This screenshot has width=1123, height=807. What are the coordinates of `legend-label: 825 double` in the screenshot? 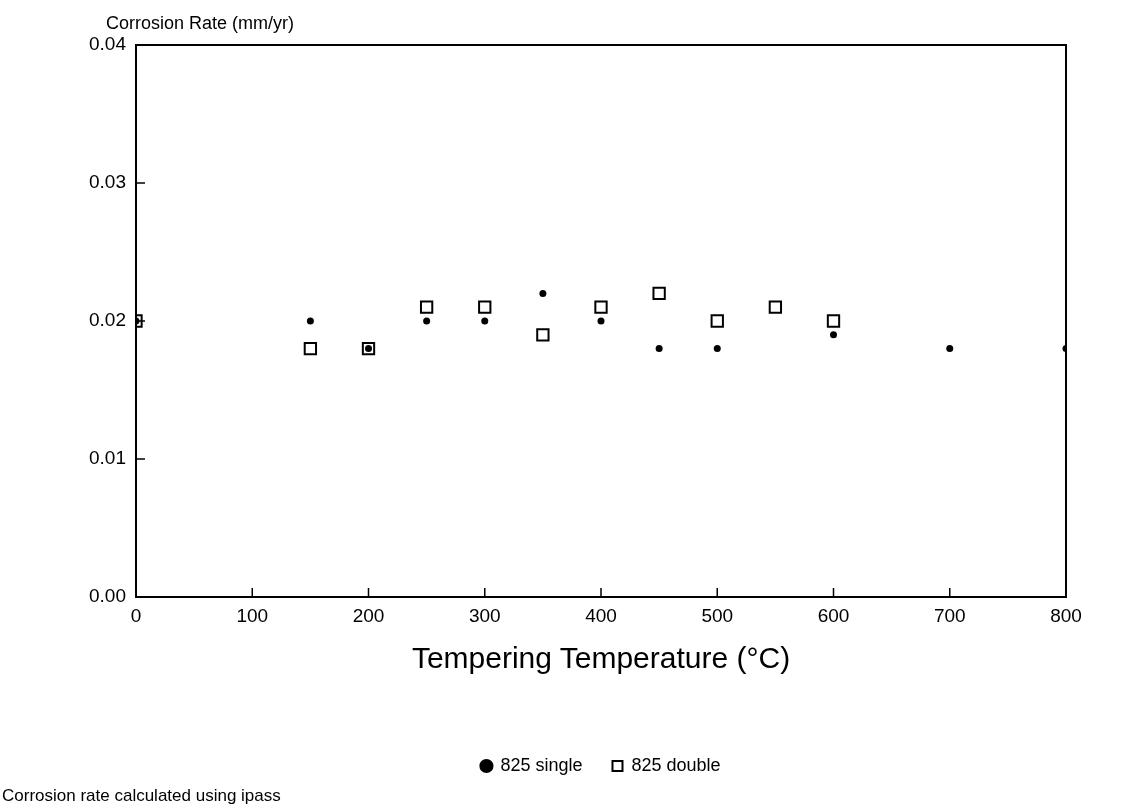 It's located at (676, 764).